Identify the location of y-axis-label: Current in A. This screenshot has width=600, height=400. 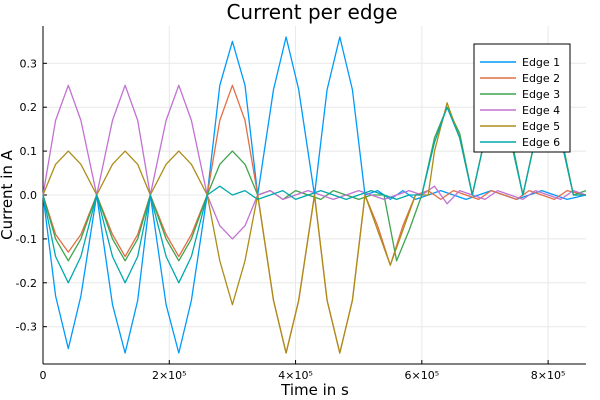
(8, 194).